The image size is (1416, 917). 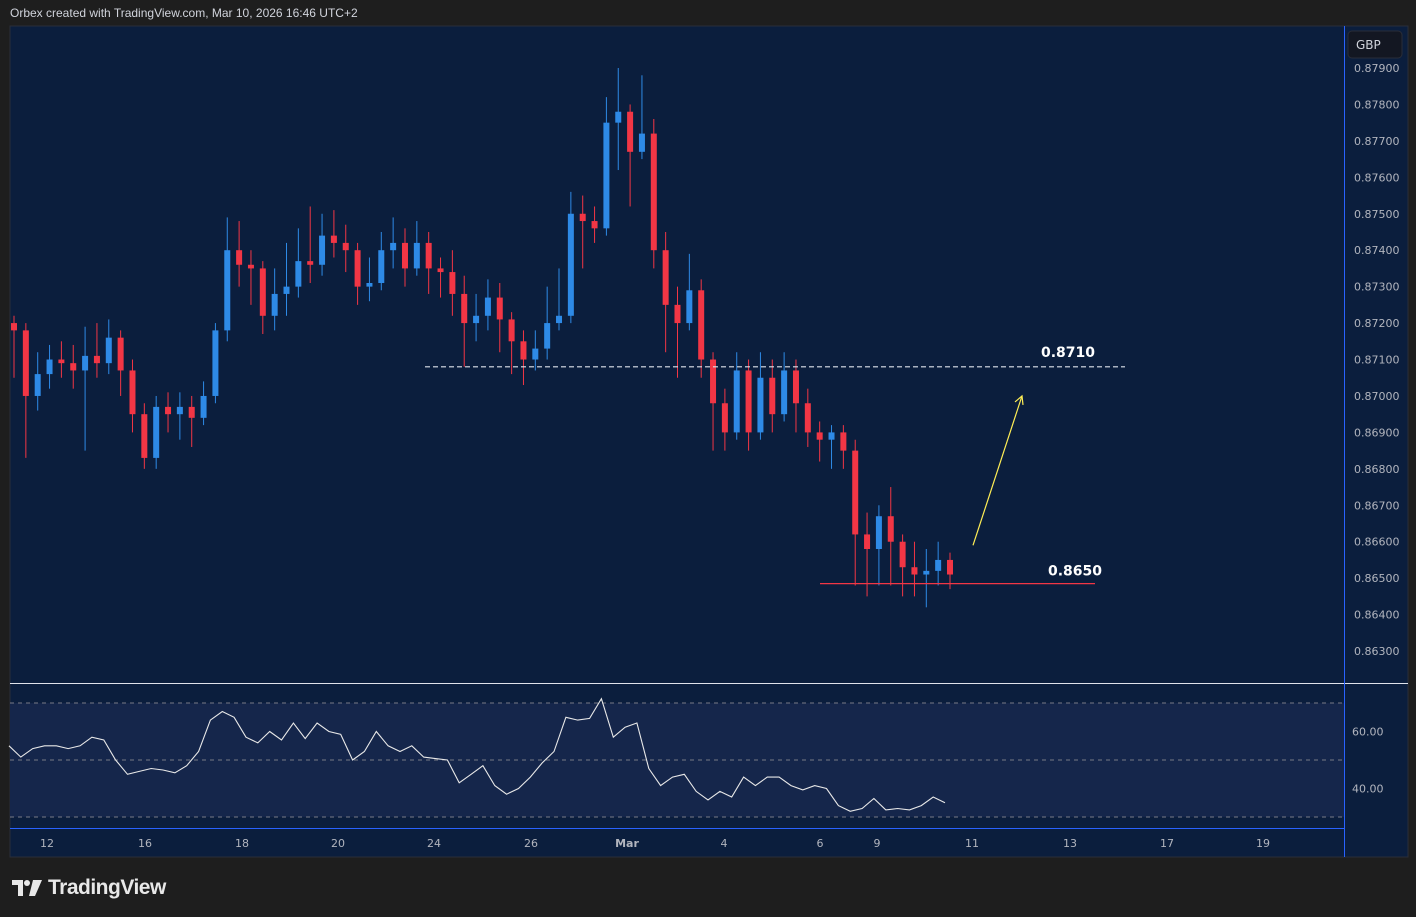 I want to click on time-tick-label: 4, so click(x=724, y=843).